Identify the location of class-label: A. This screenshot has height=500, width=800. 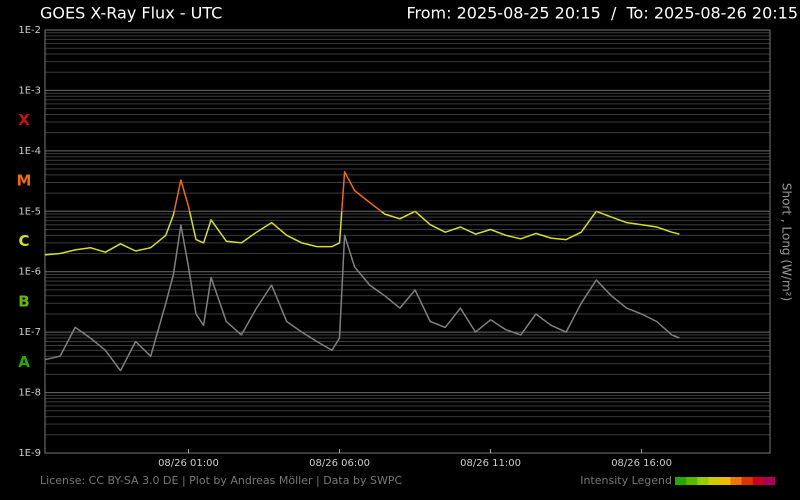
(24, 362).